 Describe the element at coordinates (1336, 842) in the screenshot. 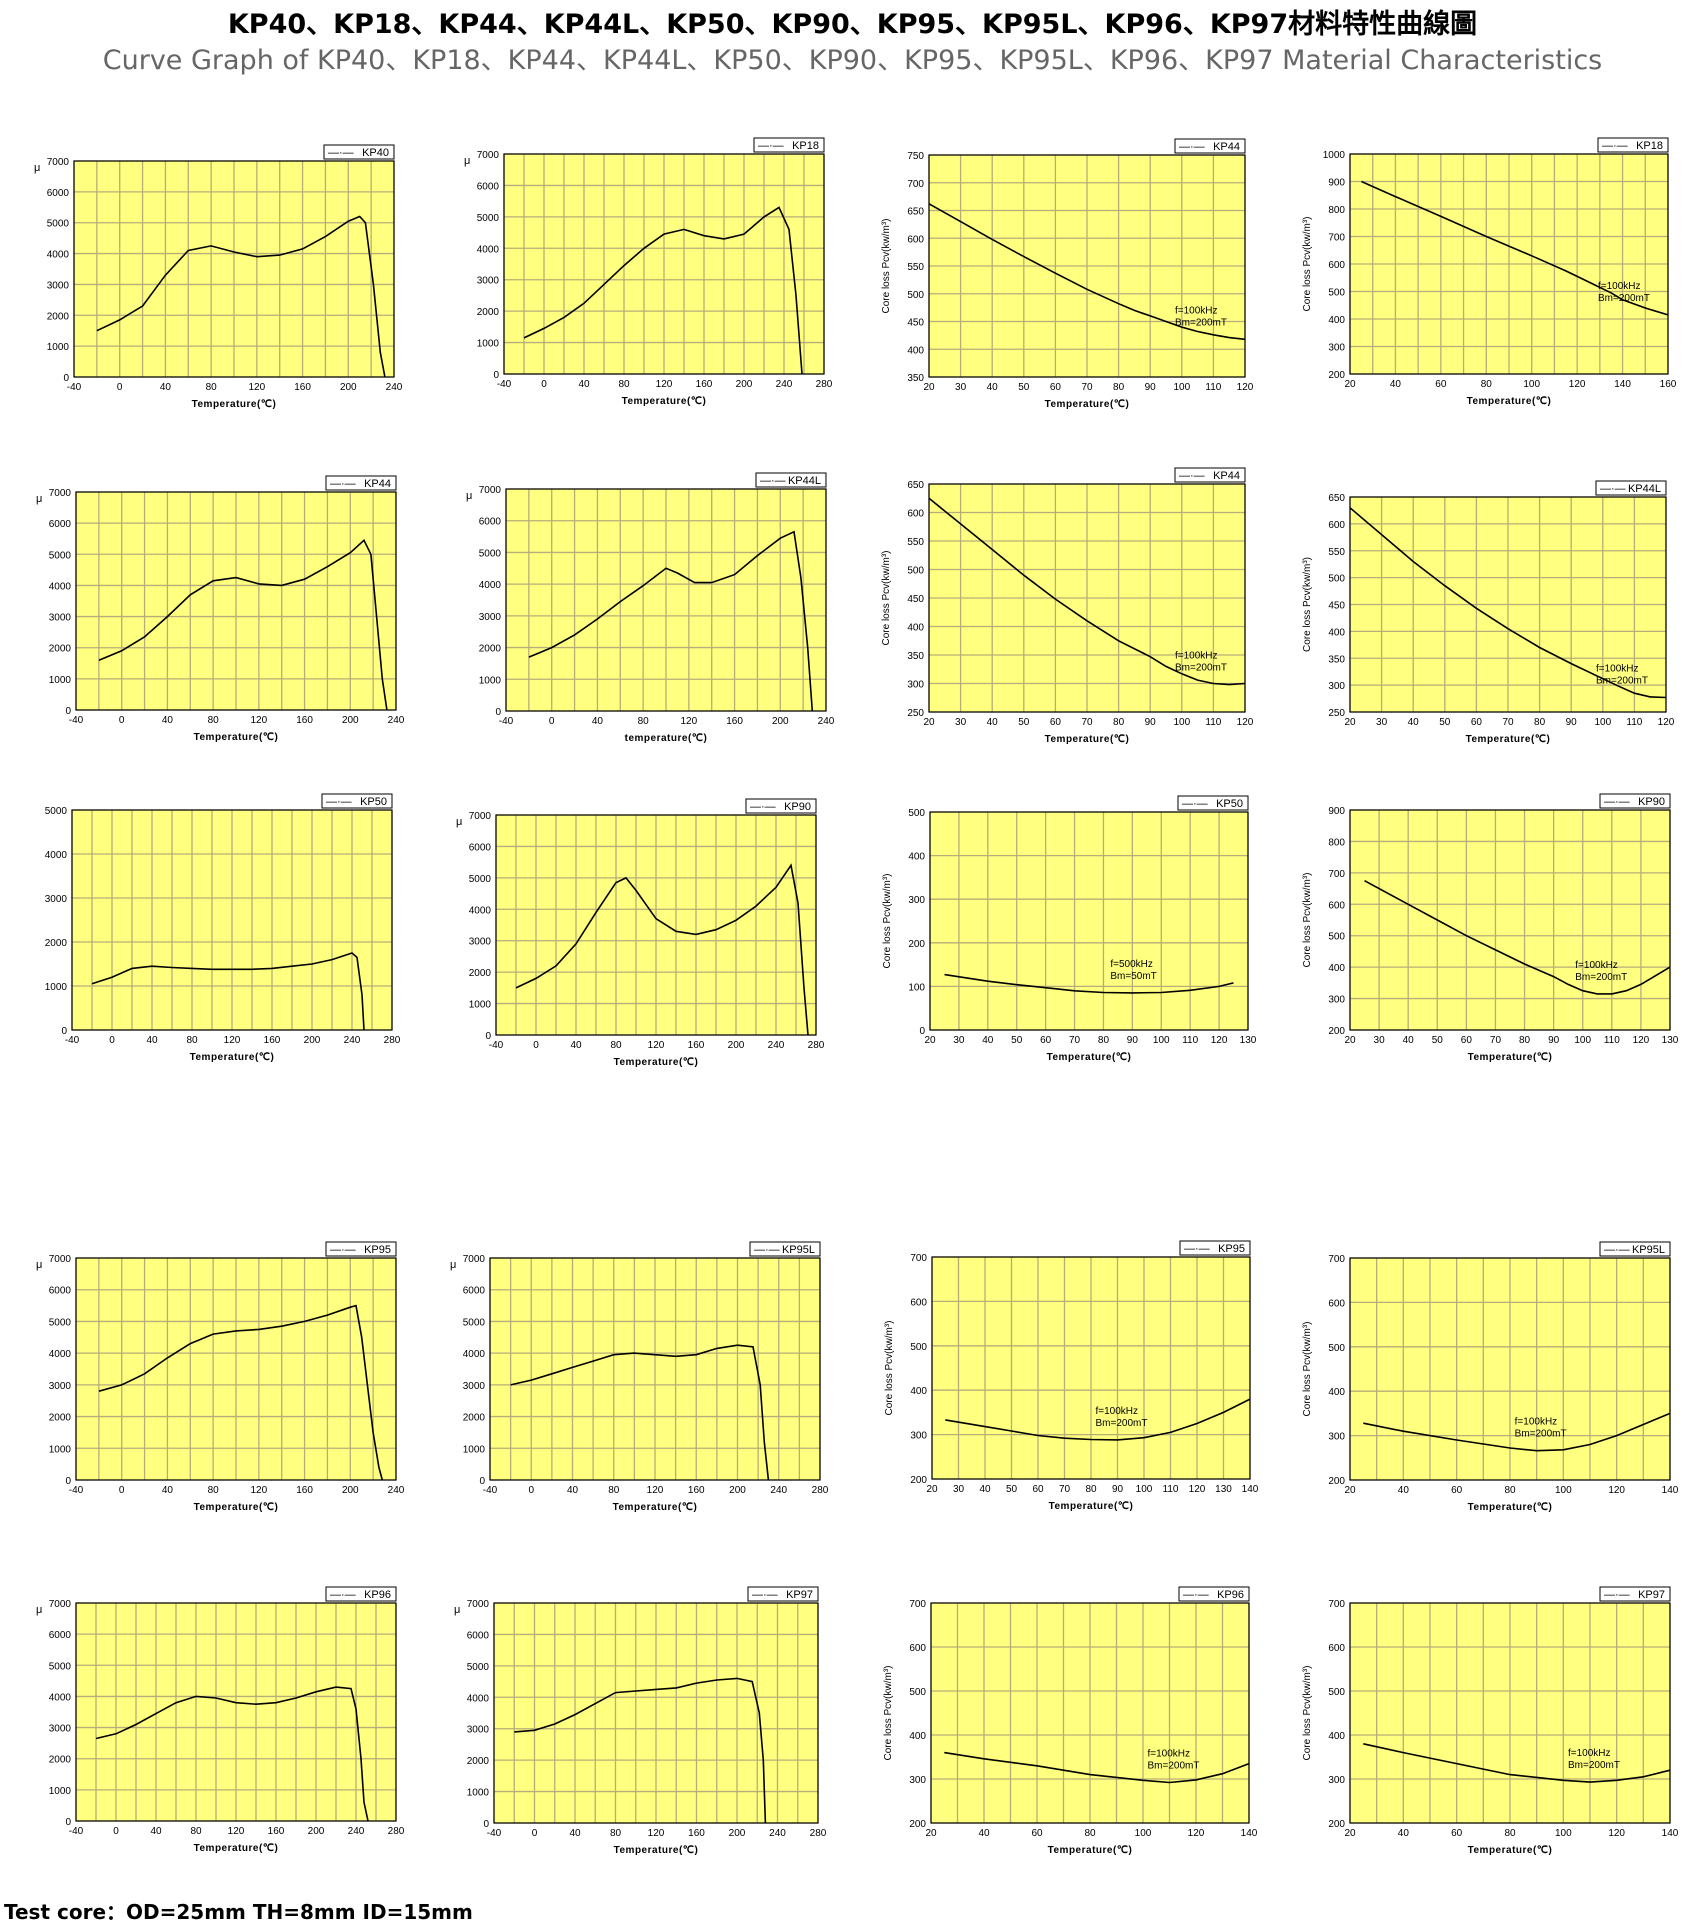

I see `y-tick-label: 800` at that location.